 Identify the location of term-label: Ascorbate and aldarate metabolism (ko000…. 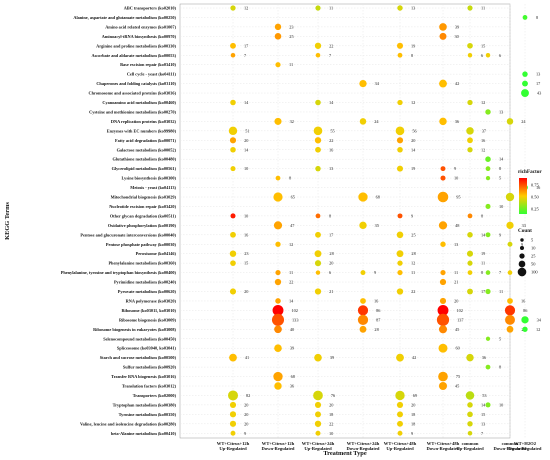
(134, 55).